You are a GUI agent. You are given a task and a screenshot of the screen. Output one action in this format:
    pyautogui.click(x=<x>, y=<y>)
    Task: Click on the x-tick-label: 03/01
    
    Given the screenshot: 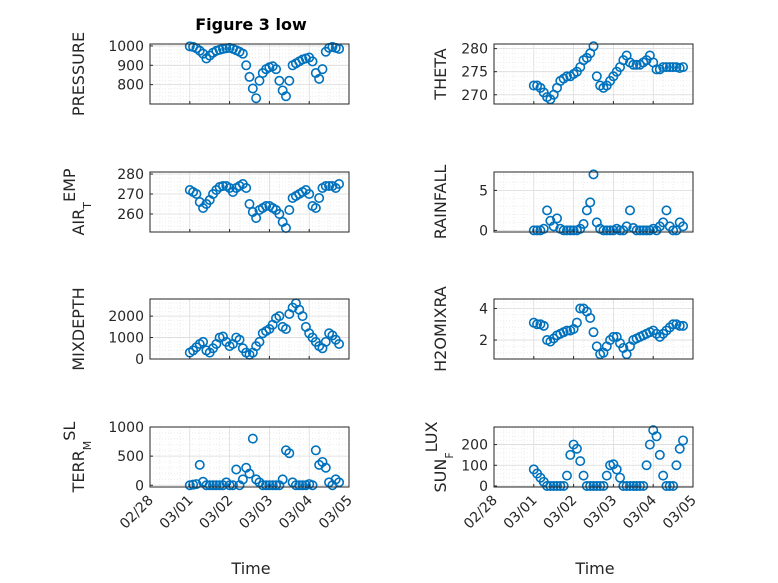 What is the action you would take?
    pyautogui.click(x=521, y=513)
    